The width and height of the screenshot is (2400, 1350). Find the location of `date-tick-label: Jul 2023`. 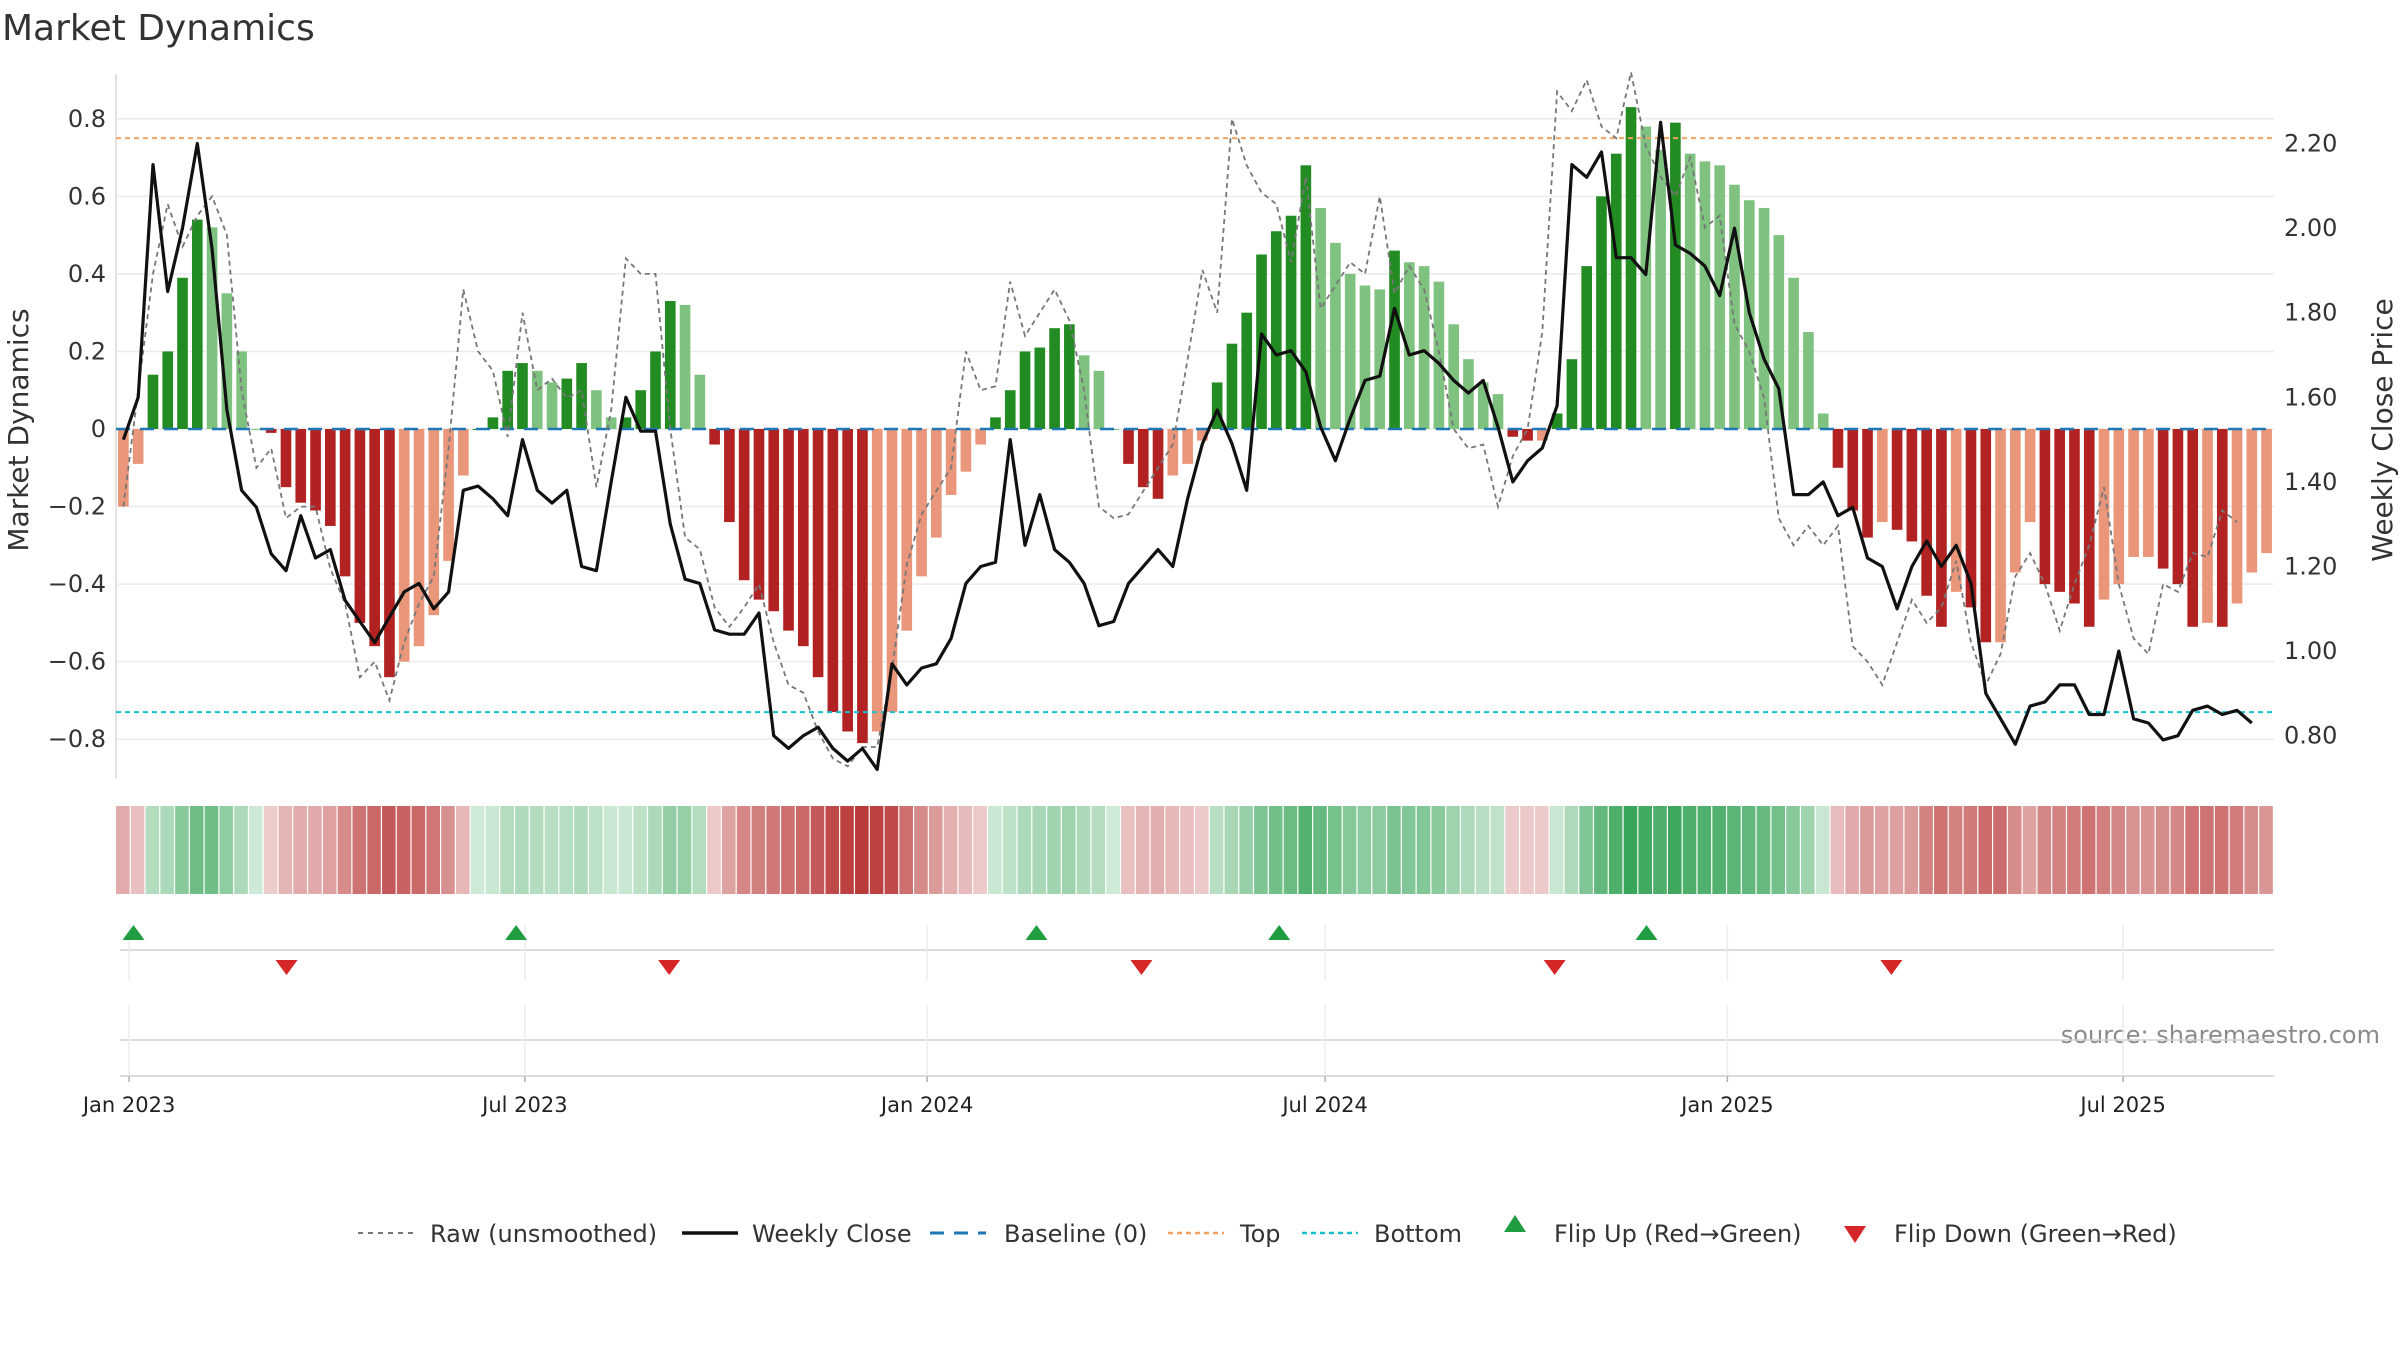

date-tick-label: Jul 2023 is located at coordinates (523, 1105).